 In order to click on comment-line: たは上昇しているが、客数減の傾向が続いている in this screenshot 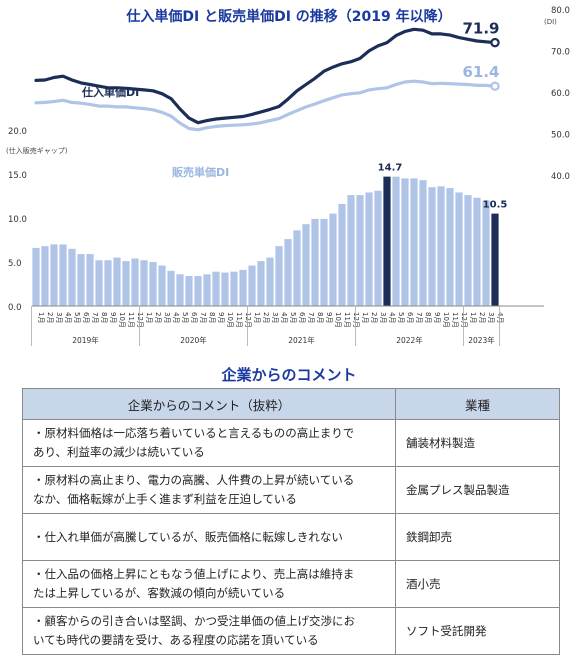, I will do `click(159, 593)`.